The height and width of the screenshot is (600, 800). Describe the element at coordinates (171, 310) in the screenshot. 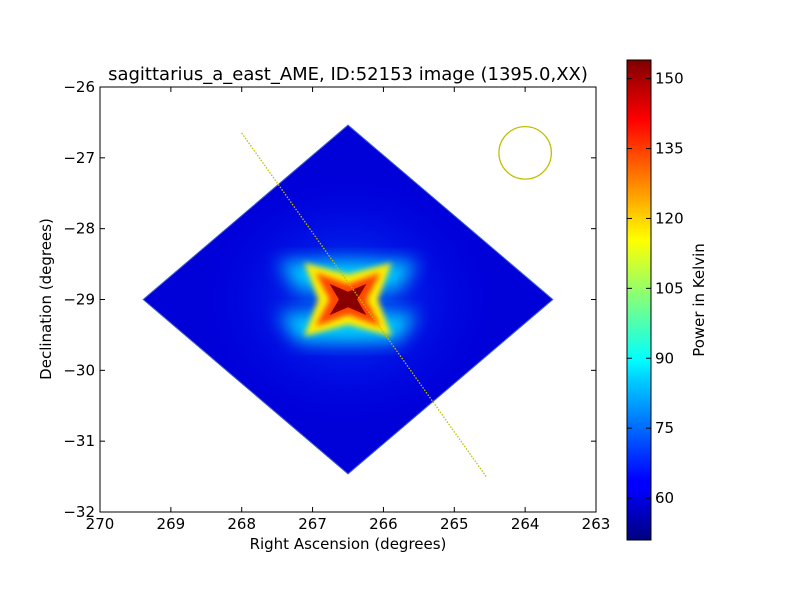

I see `x-tick: 269` at that location.